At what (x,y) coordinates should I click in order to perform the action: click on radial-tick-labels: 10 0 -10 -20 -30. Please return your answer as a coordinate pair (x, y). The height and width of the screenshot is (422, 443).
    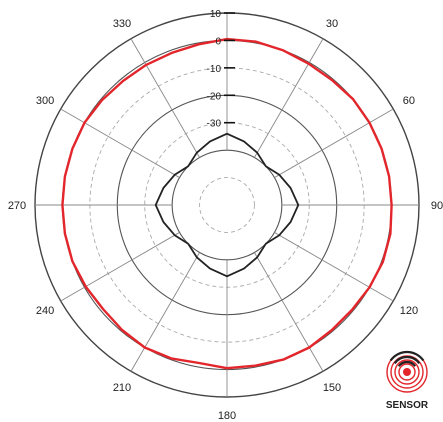
    Looking at the image, I should click on (221, 69).